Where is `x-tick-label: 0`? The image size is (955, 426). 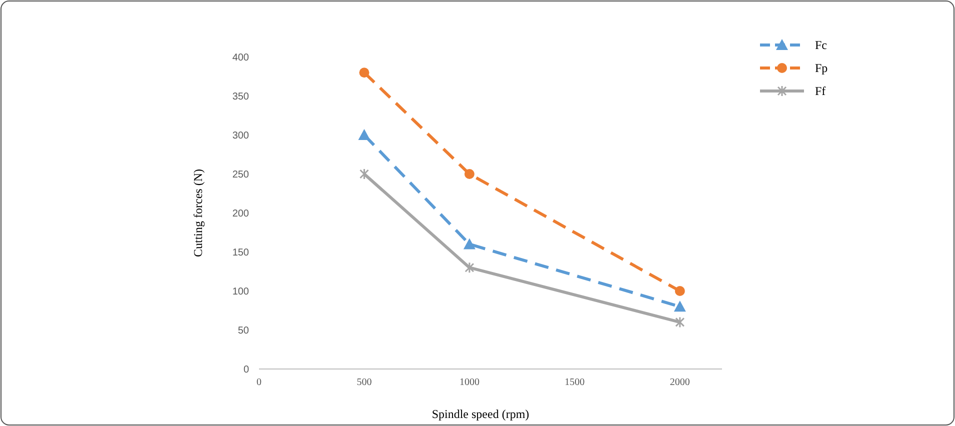
x-tick-label: 0 is located at coordinates (259, 382).